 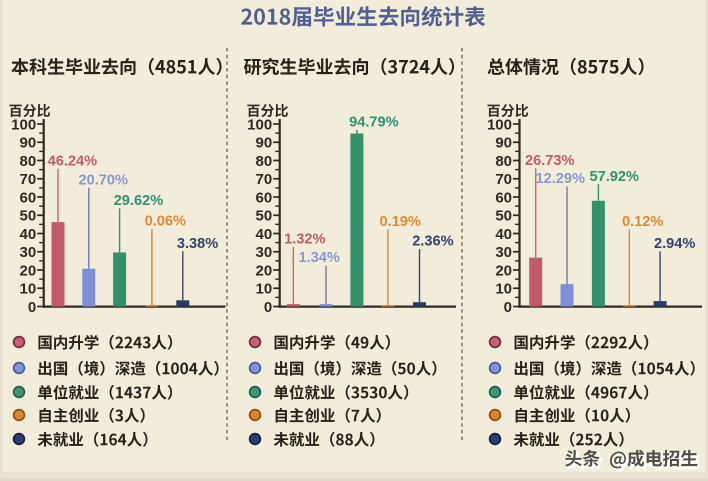 I want to click on svg-text: 46.24%, so click(x=73, y=161).